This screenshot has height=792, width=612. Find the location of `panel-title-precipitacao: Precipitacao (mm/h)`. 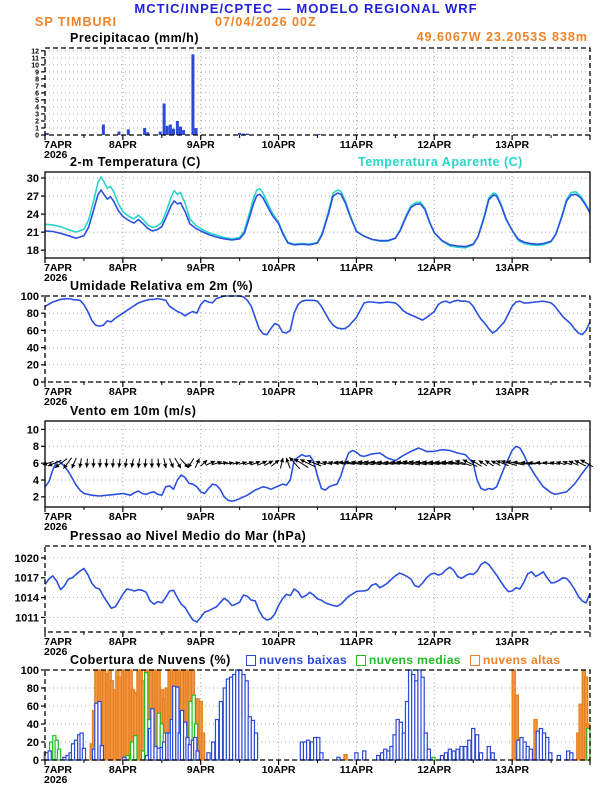

panel-title-precipitacao: Precipitacao (mm/h) is located at coordinates (134, 38).